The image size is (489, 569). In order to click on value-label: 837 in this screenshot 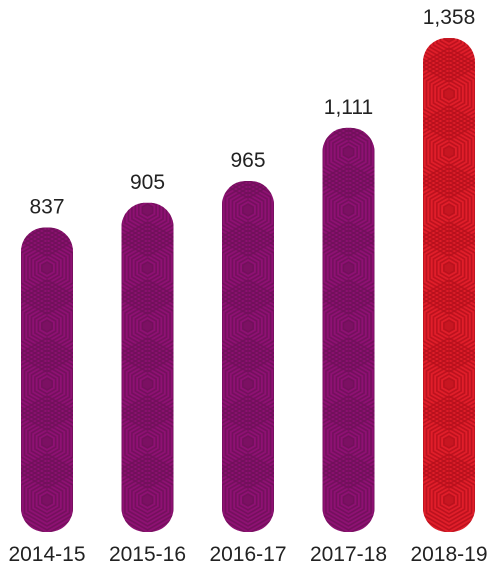, I will do `click(46, 207)`.